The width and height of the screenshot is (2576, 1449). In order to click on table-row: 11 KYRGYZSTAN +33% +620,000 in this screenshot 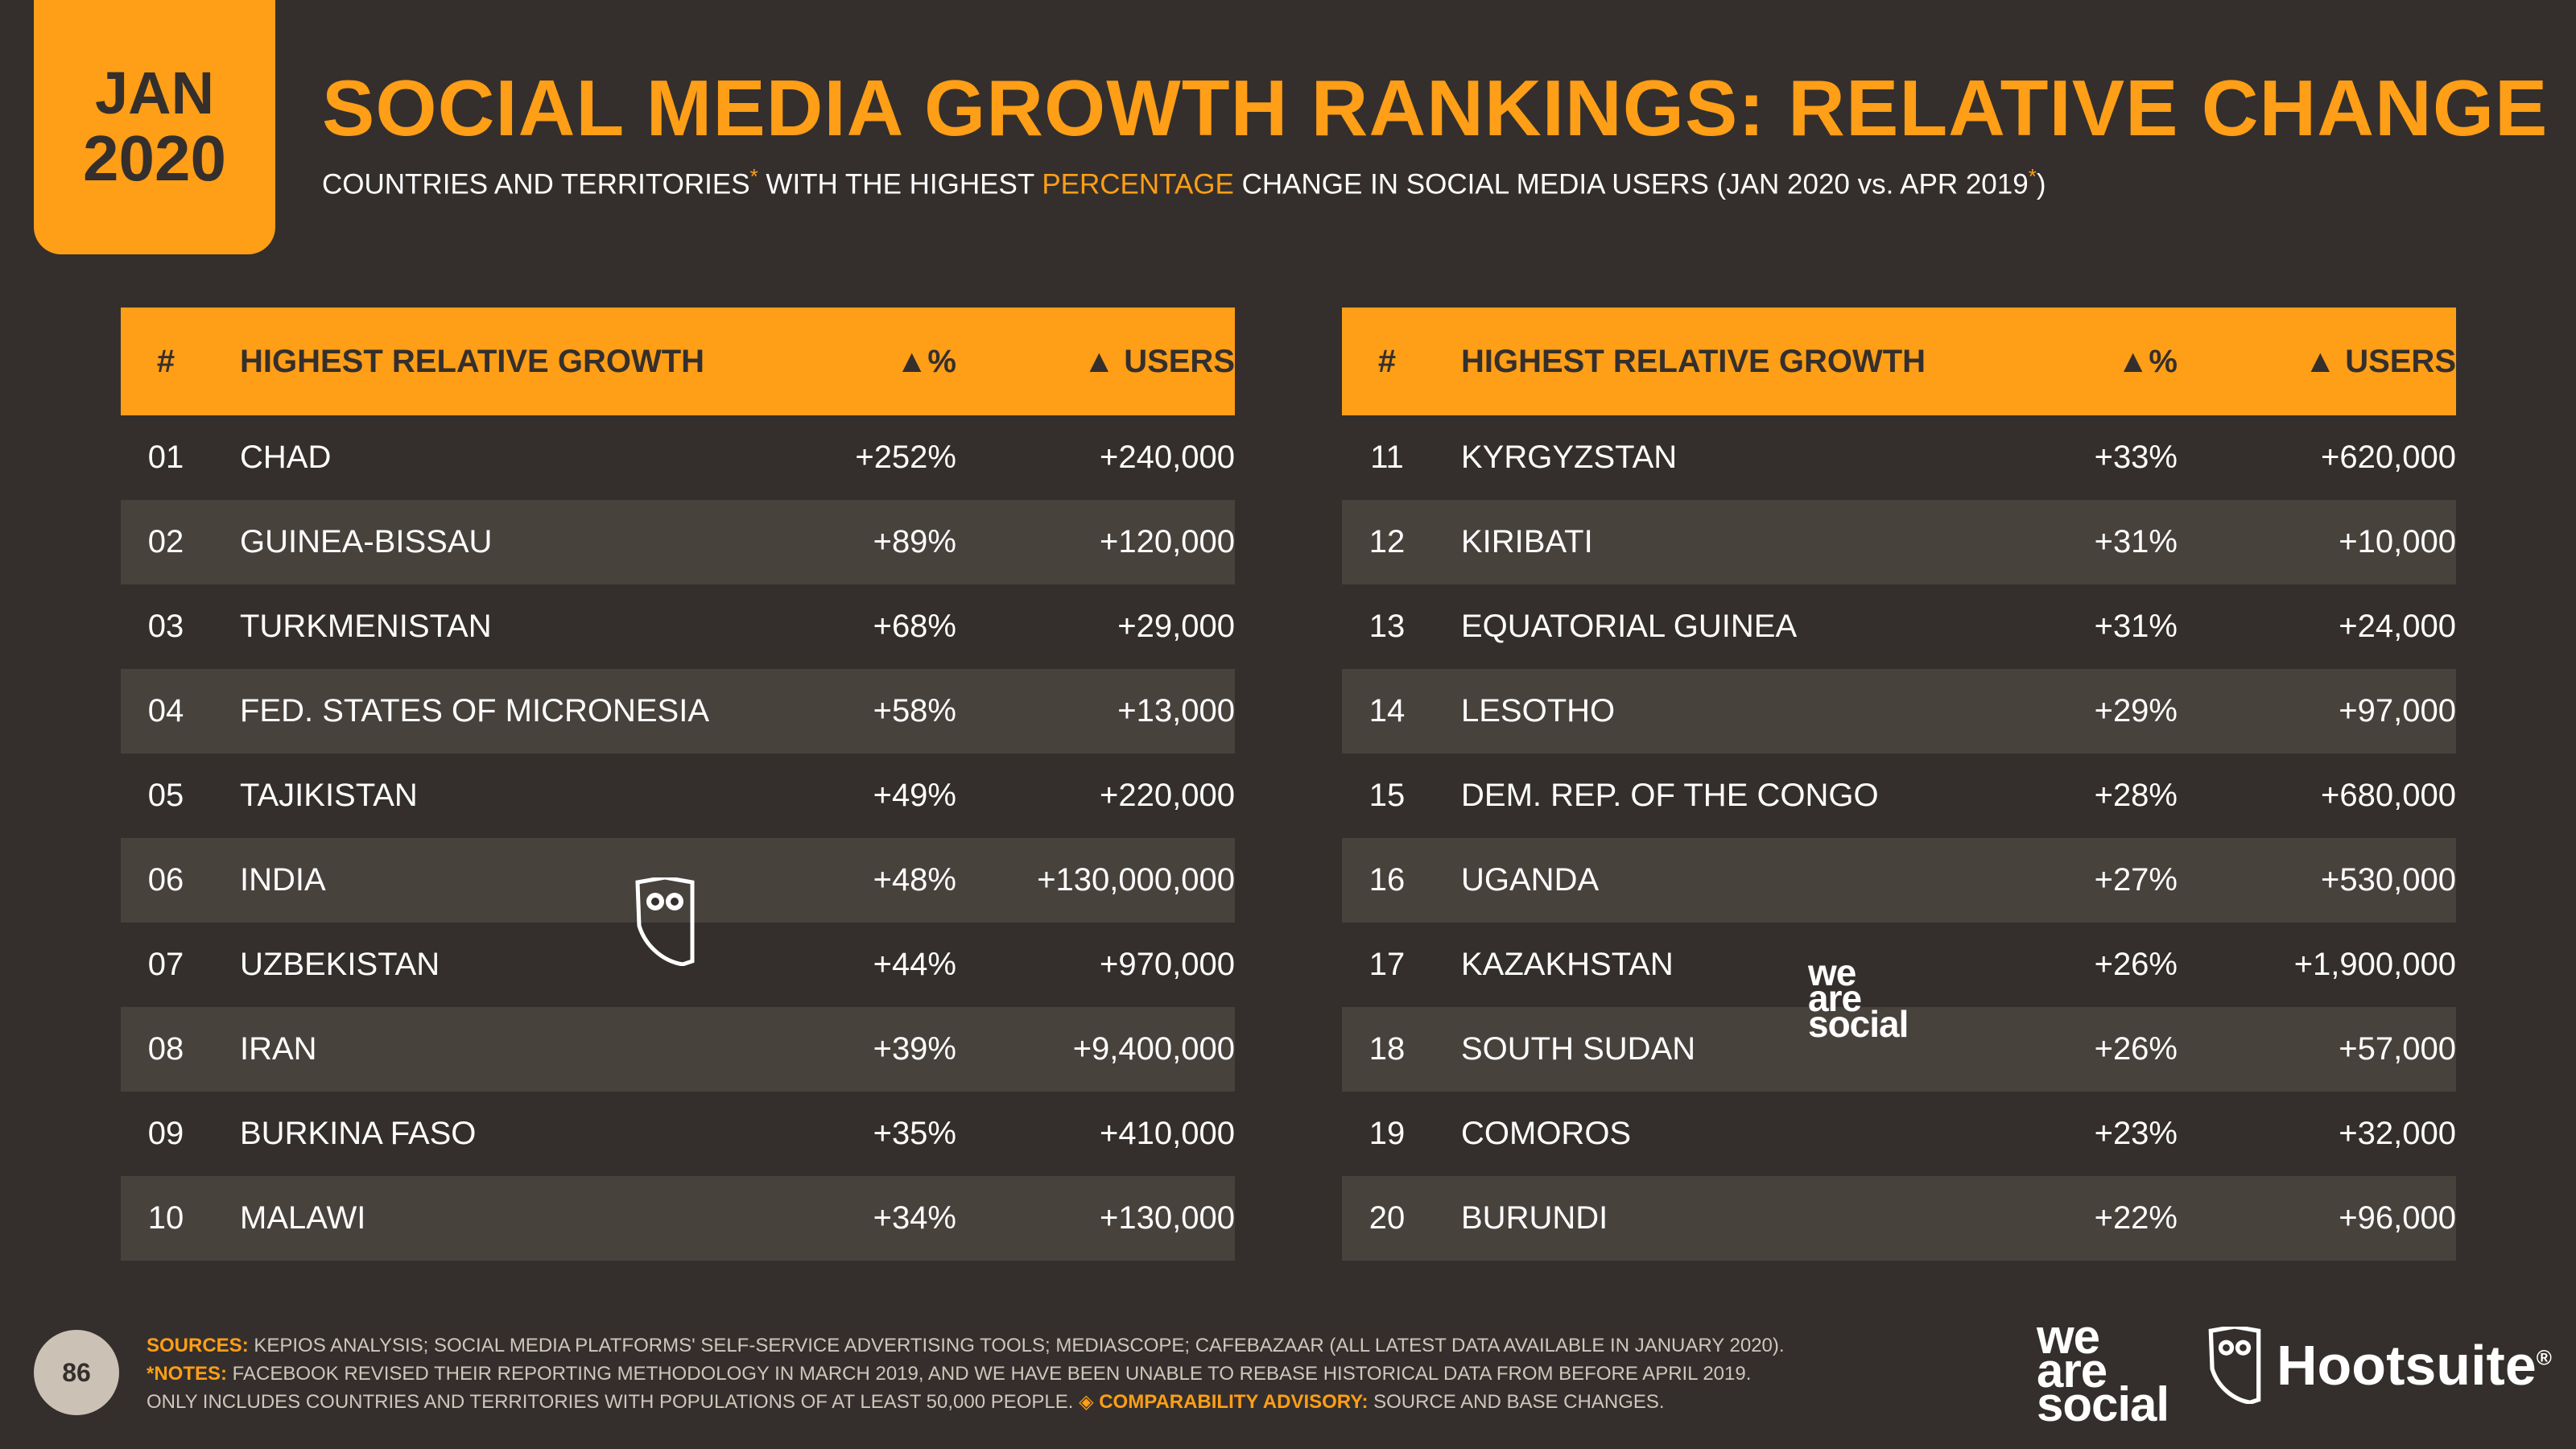, I will do `click(1899, 457)`.